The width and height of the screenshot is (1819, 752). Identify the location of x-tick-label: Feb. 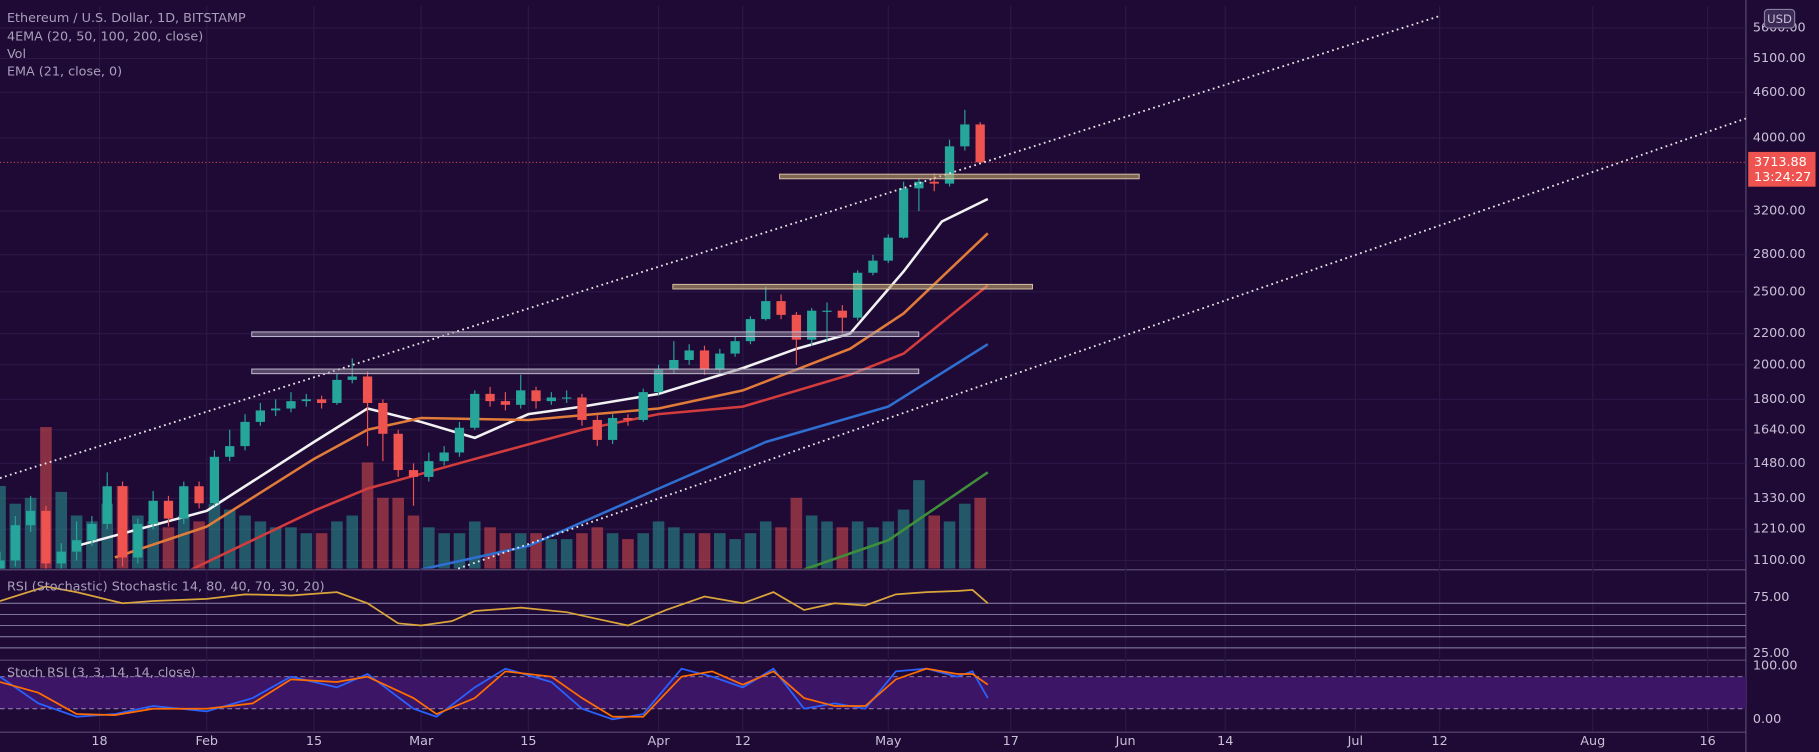
(206, 741).